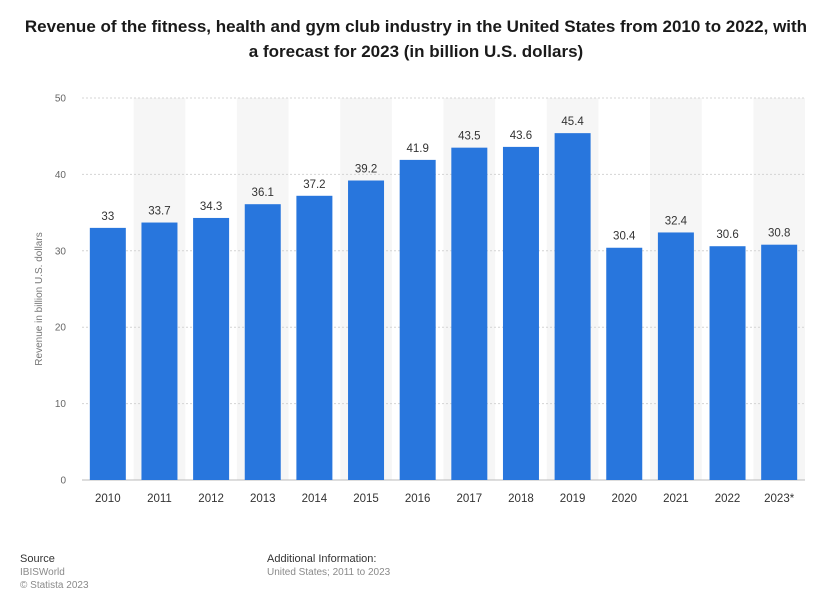  I want to click on y-tick-label: 0, so click(63, 481).